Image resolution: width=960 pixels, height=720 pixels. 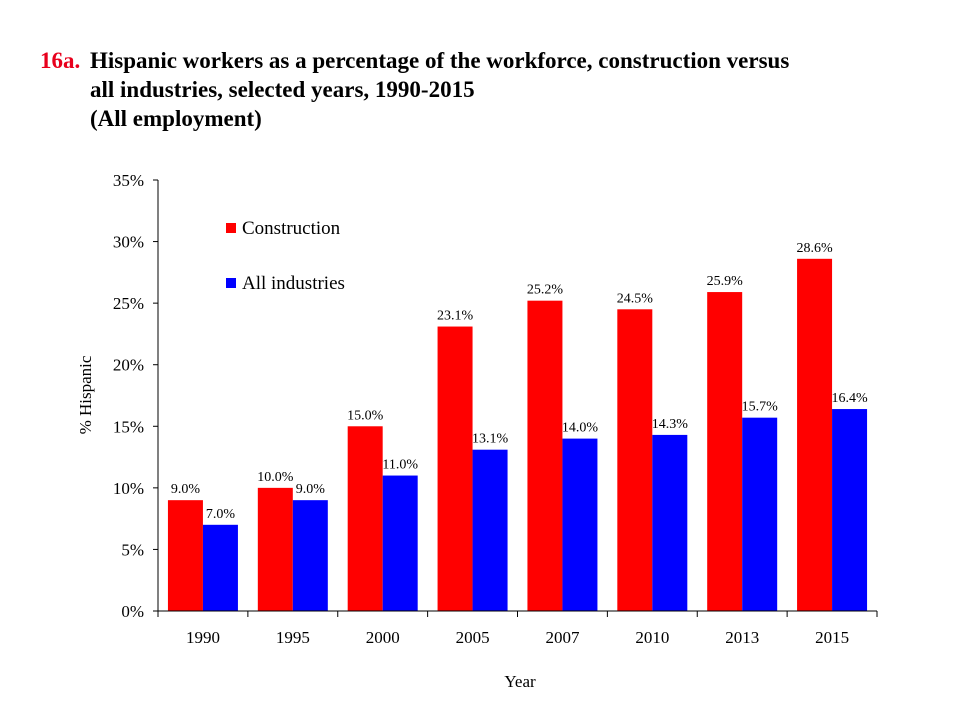 I want to click on bar-all-industries-1995, so click(x=310, y=555).